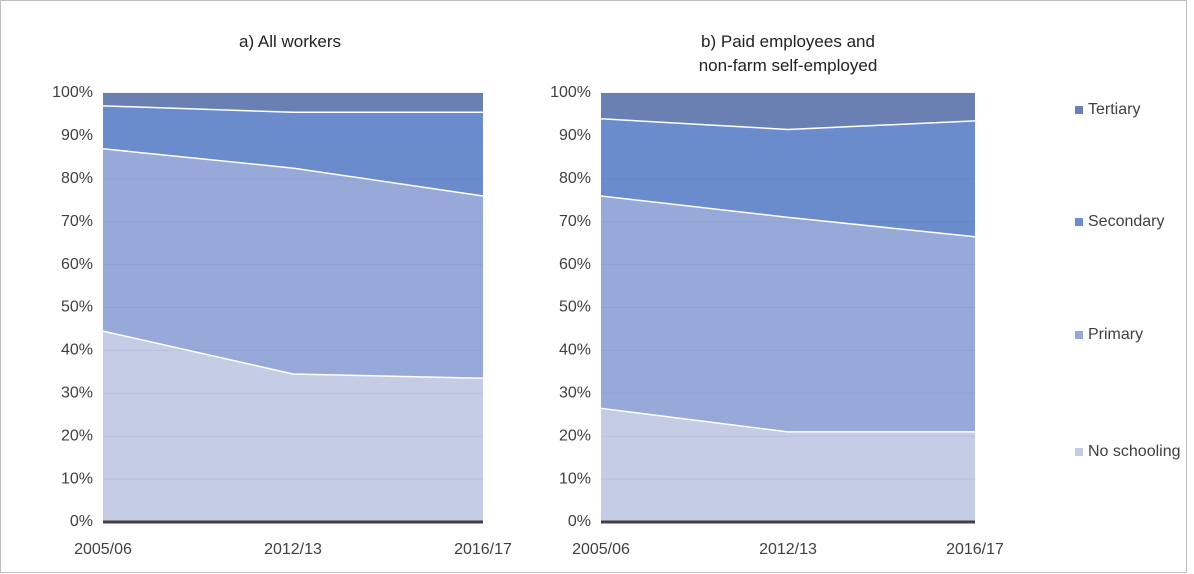  What do you see at coordinates (1115, 334) in the screenshot?
I see `legend-label: Primary` at bounding box center [1115, 334].